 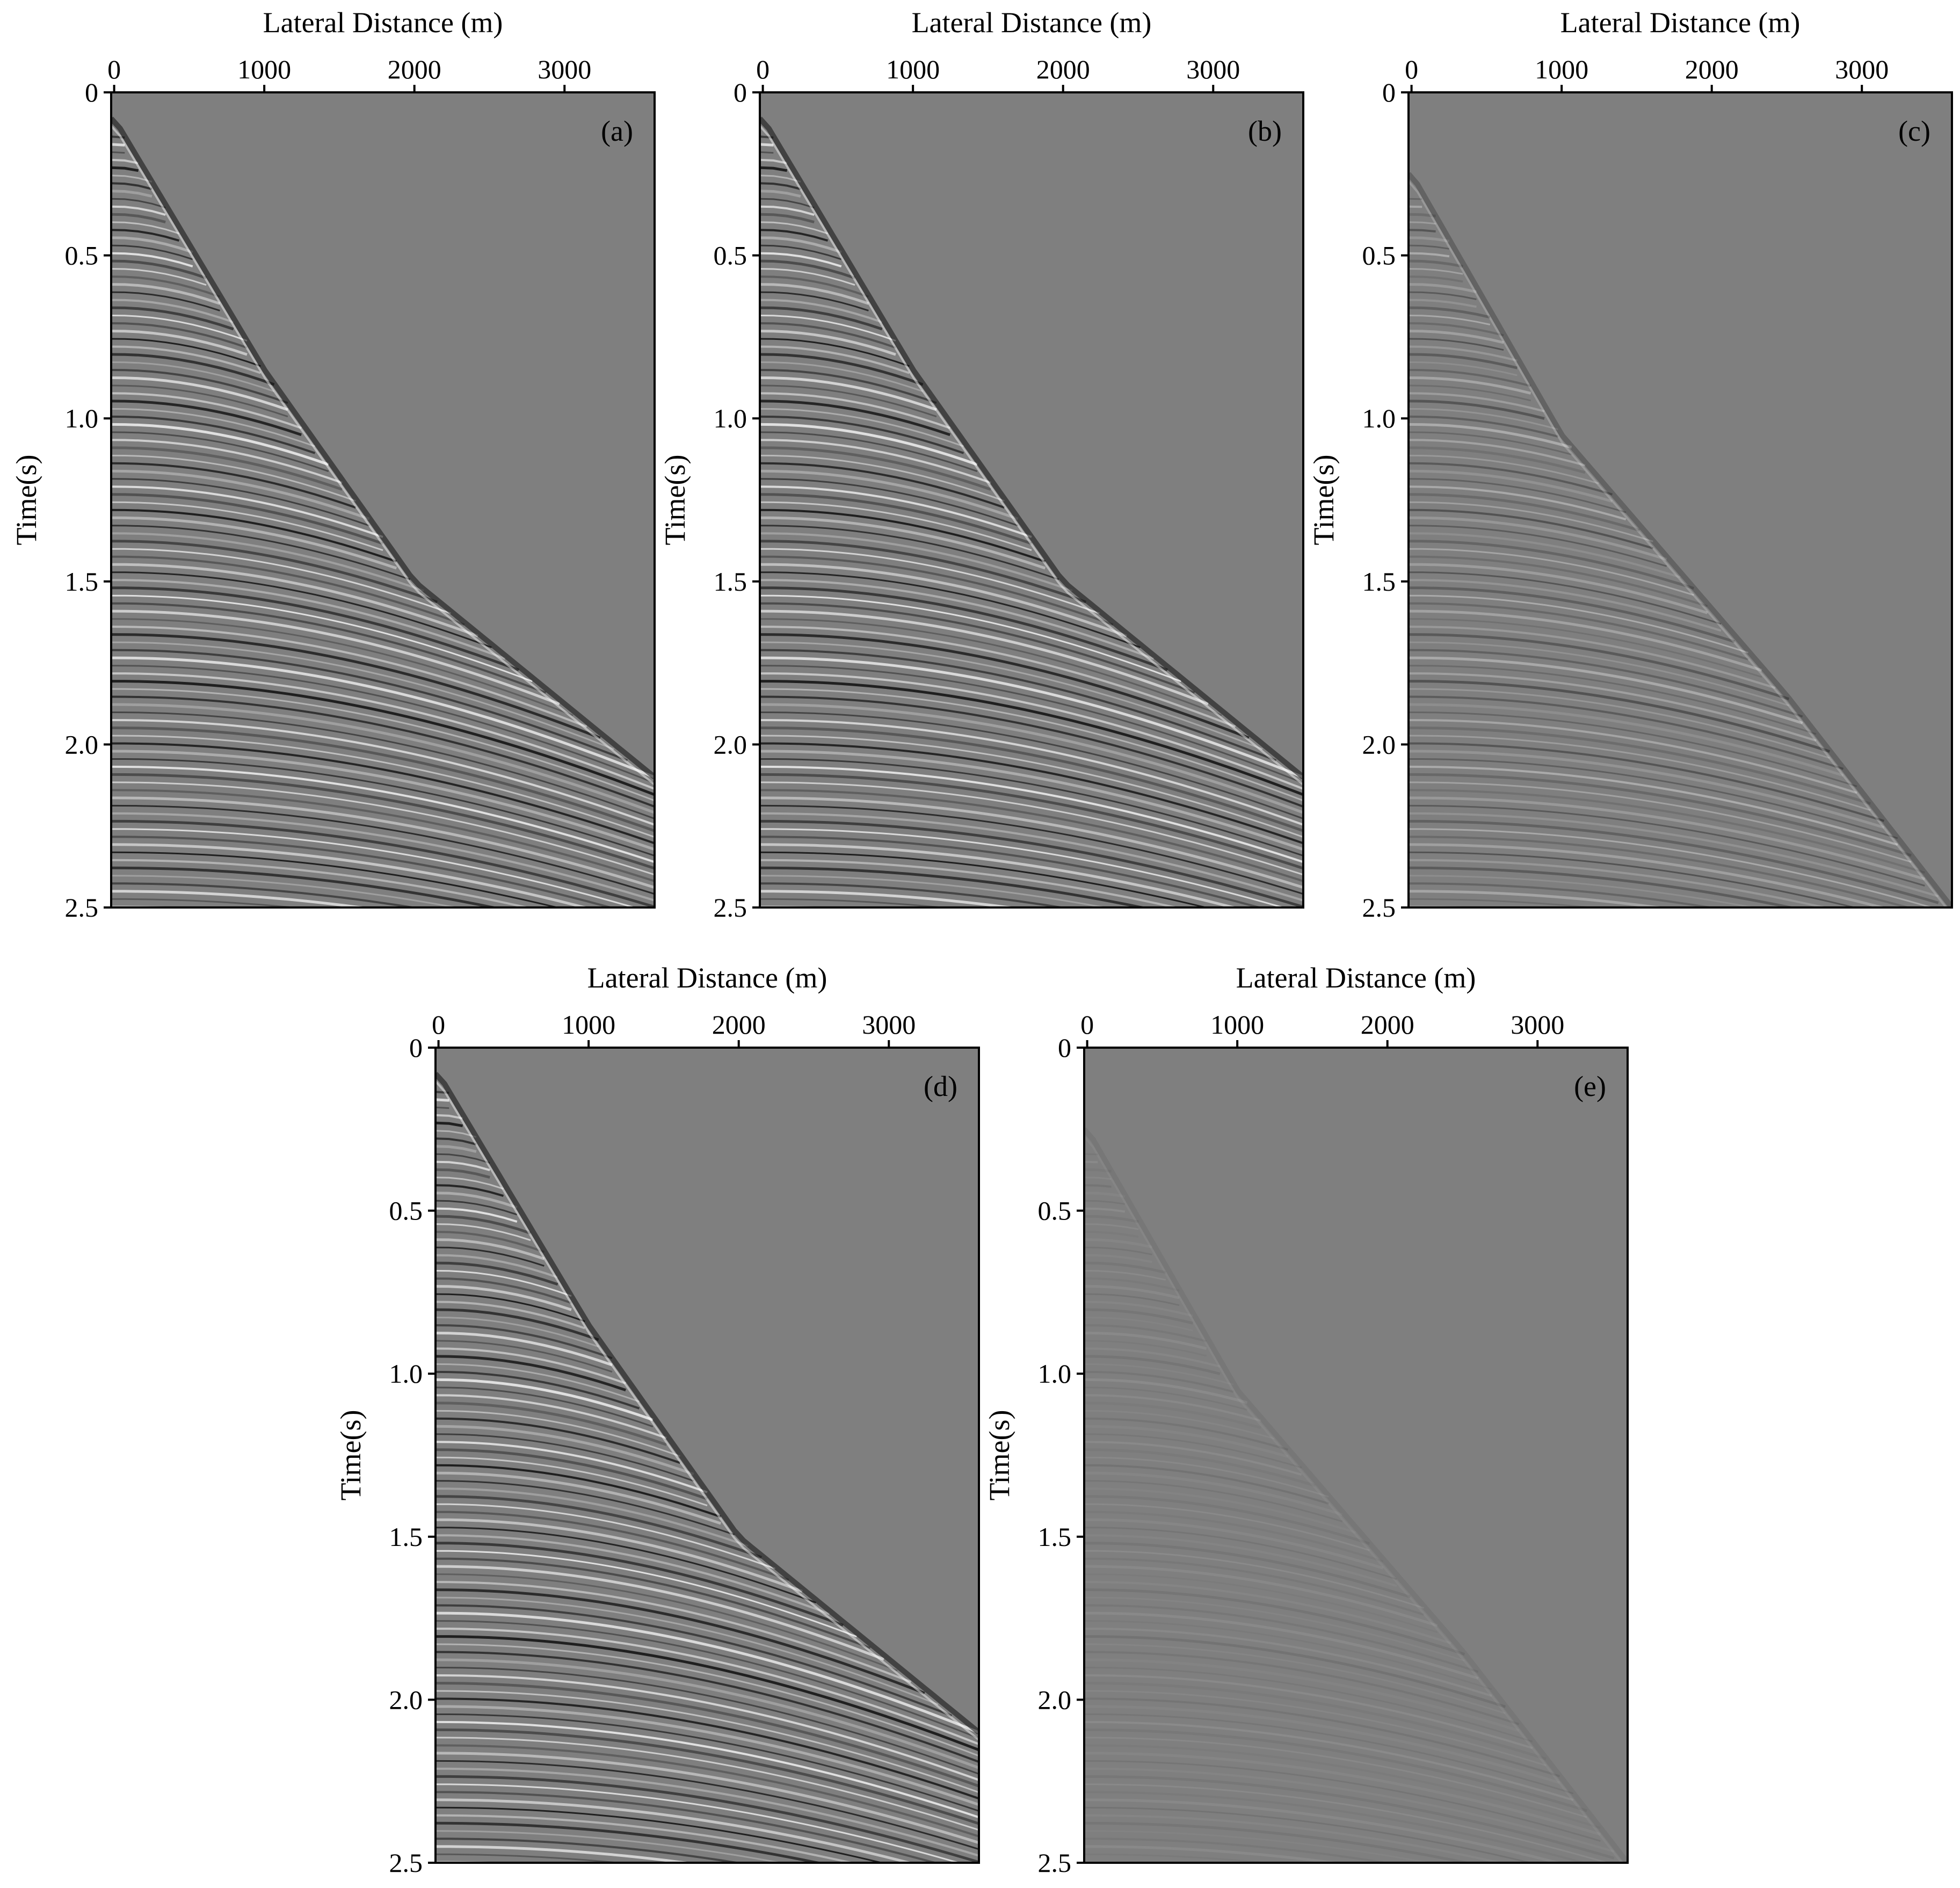 What do you see at coordinates (940, 1086) in the screenshot?
I see `panel-label: (d)` at bounding box center [940, 1086].